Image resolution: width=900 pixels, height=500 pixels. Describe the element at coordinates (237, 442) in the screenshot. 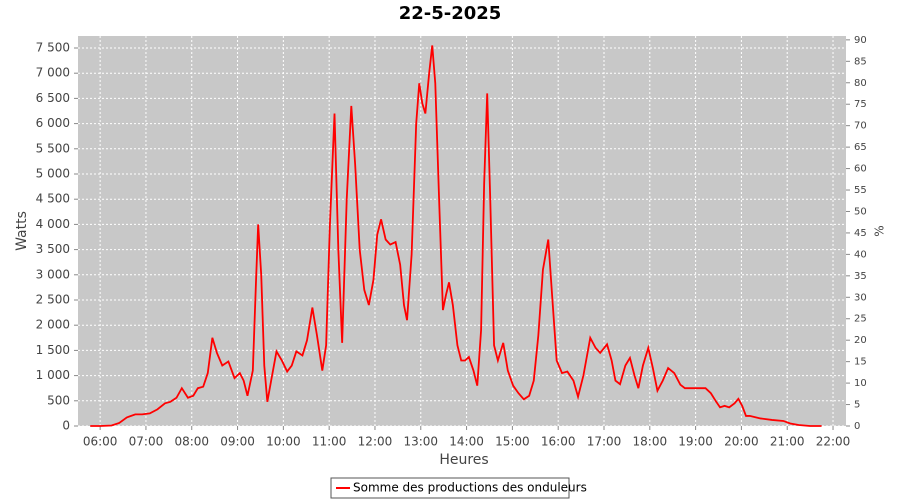

I see `x-tick-label: 09:00` at that location.